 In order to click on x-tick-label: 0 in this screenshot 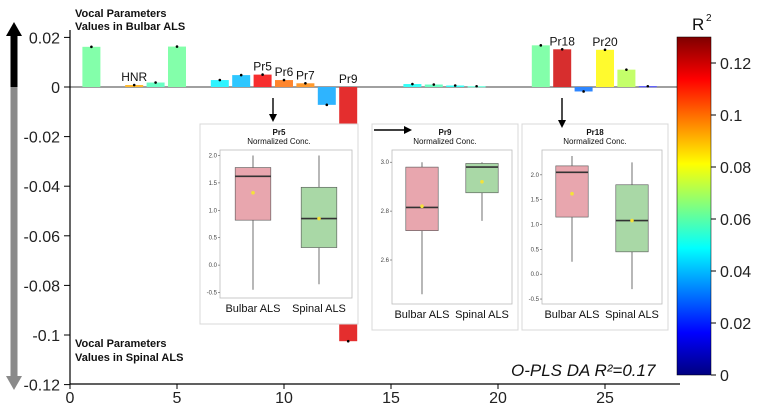, I will do `click(70, 398)`.